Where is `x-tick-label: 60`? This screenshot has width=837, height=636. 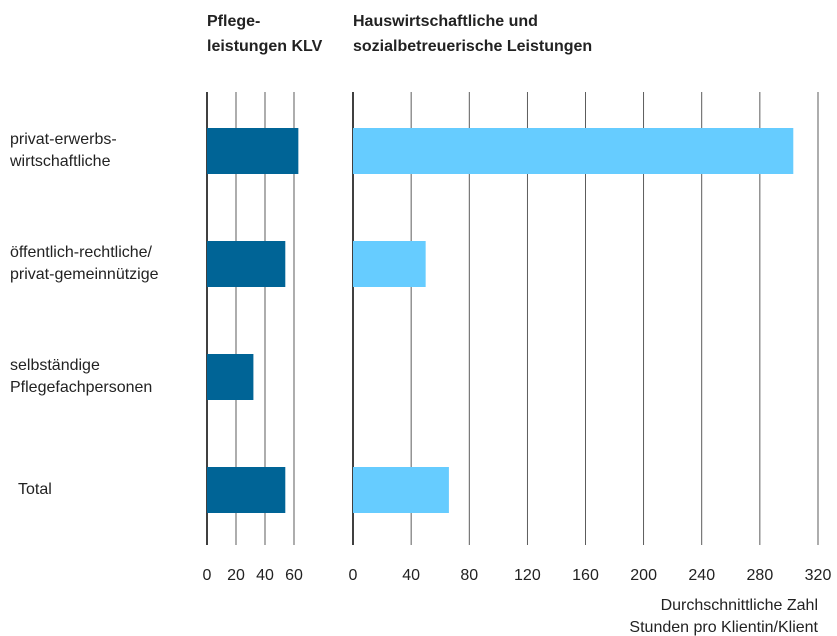
x-tick-label: 60 is located at coordinates (294, 575).